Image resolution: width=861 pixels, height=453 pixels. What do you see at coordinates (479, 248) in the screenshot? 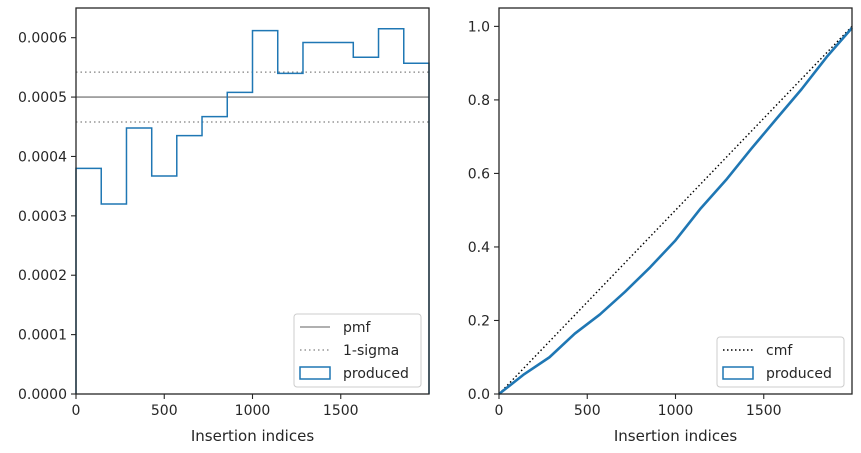
I see `y-tick-label: 0.4` at bounding box center [479, 248].